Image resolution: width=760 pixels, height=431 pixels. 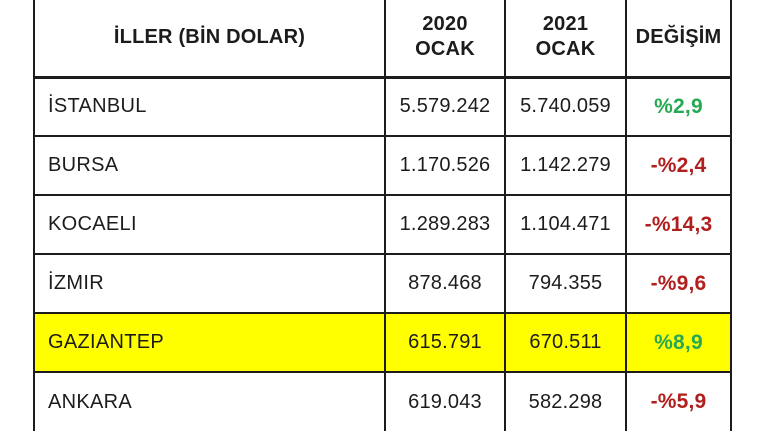 I want to click on change-value: -%9,6, so click(x=678, y=283).